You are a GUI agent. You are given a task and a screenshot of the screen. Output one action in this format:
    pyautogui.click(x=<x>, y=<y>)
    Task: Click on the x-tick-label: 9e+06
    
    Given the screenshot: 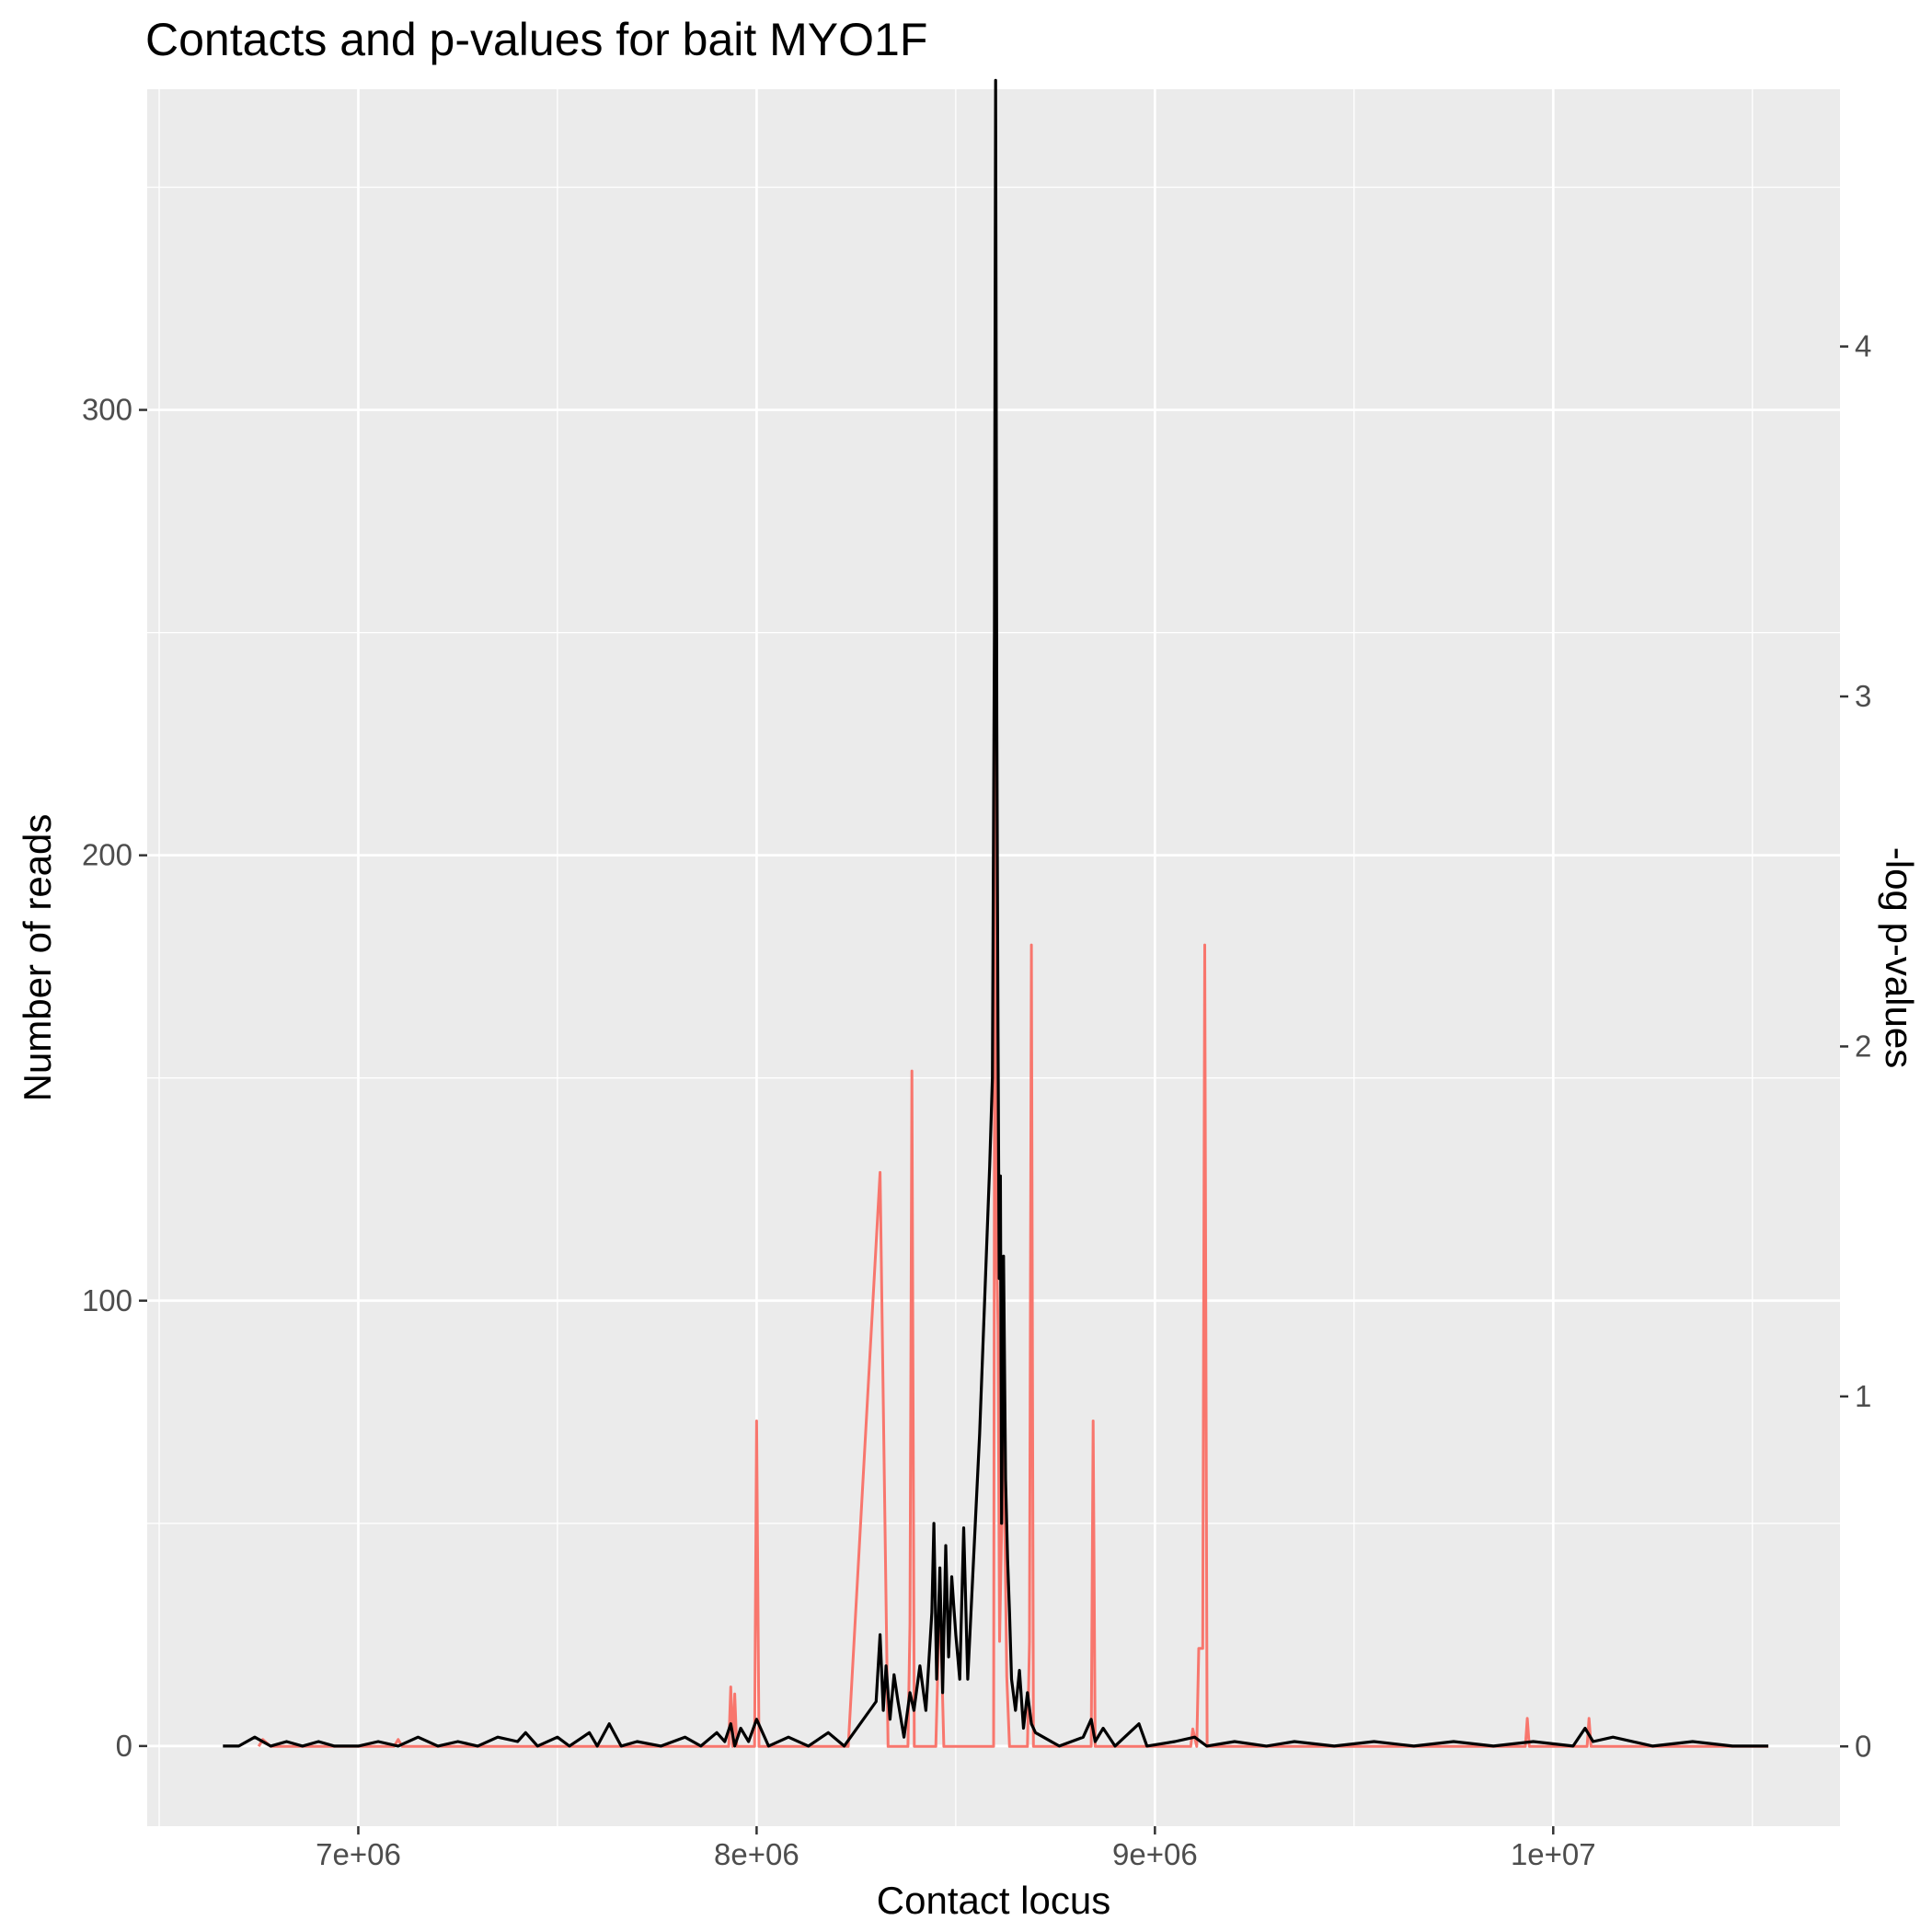 What is the action you would take?
    pyautogui.click(x=1155, y=1854)
    